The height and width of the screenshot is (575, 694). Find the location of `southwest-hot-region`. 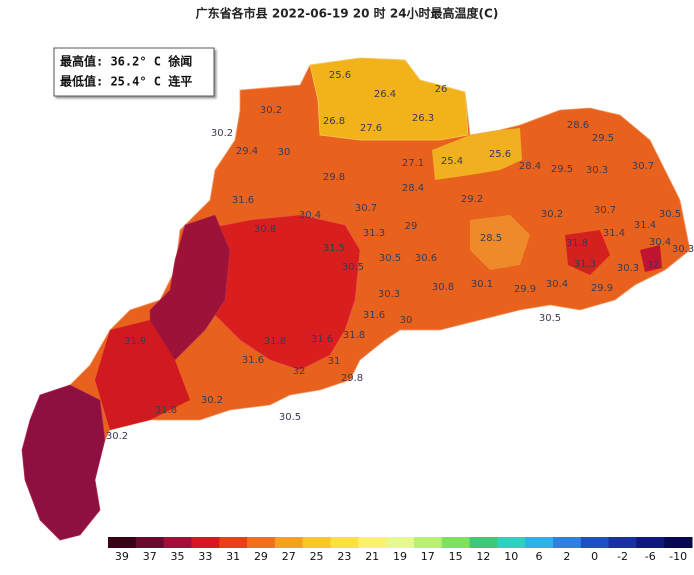

southwest-hot-region is located at coordinates (142, 375).